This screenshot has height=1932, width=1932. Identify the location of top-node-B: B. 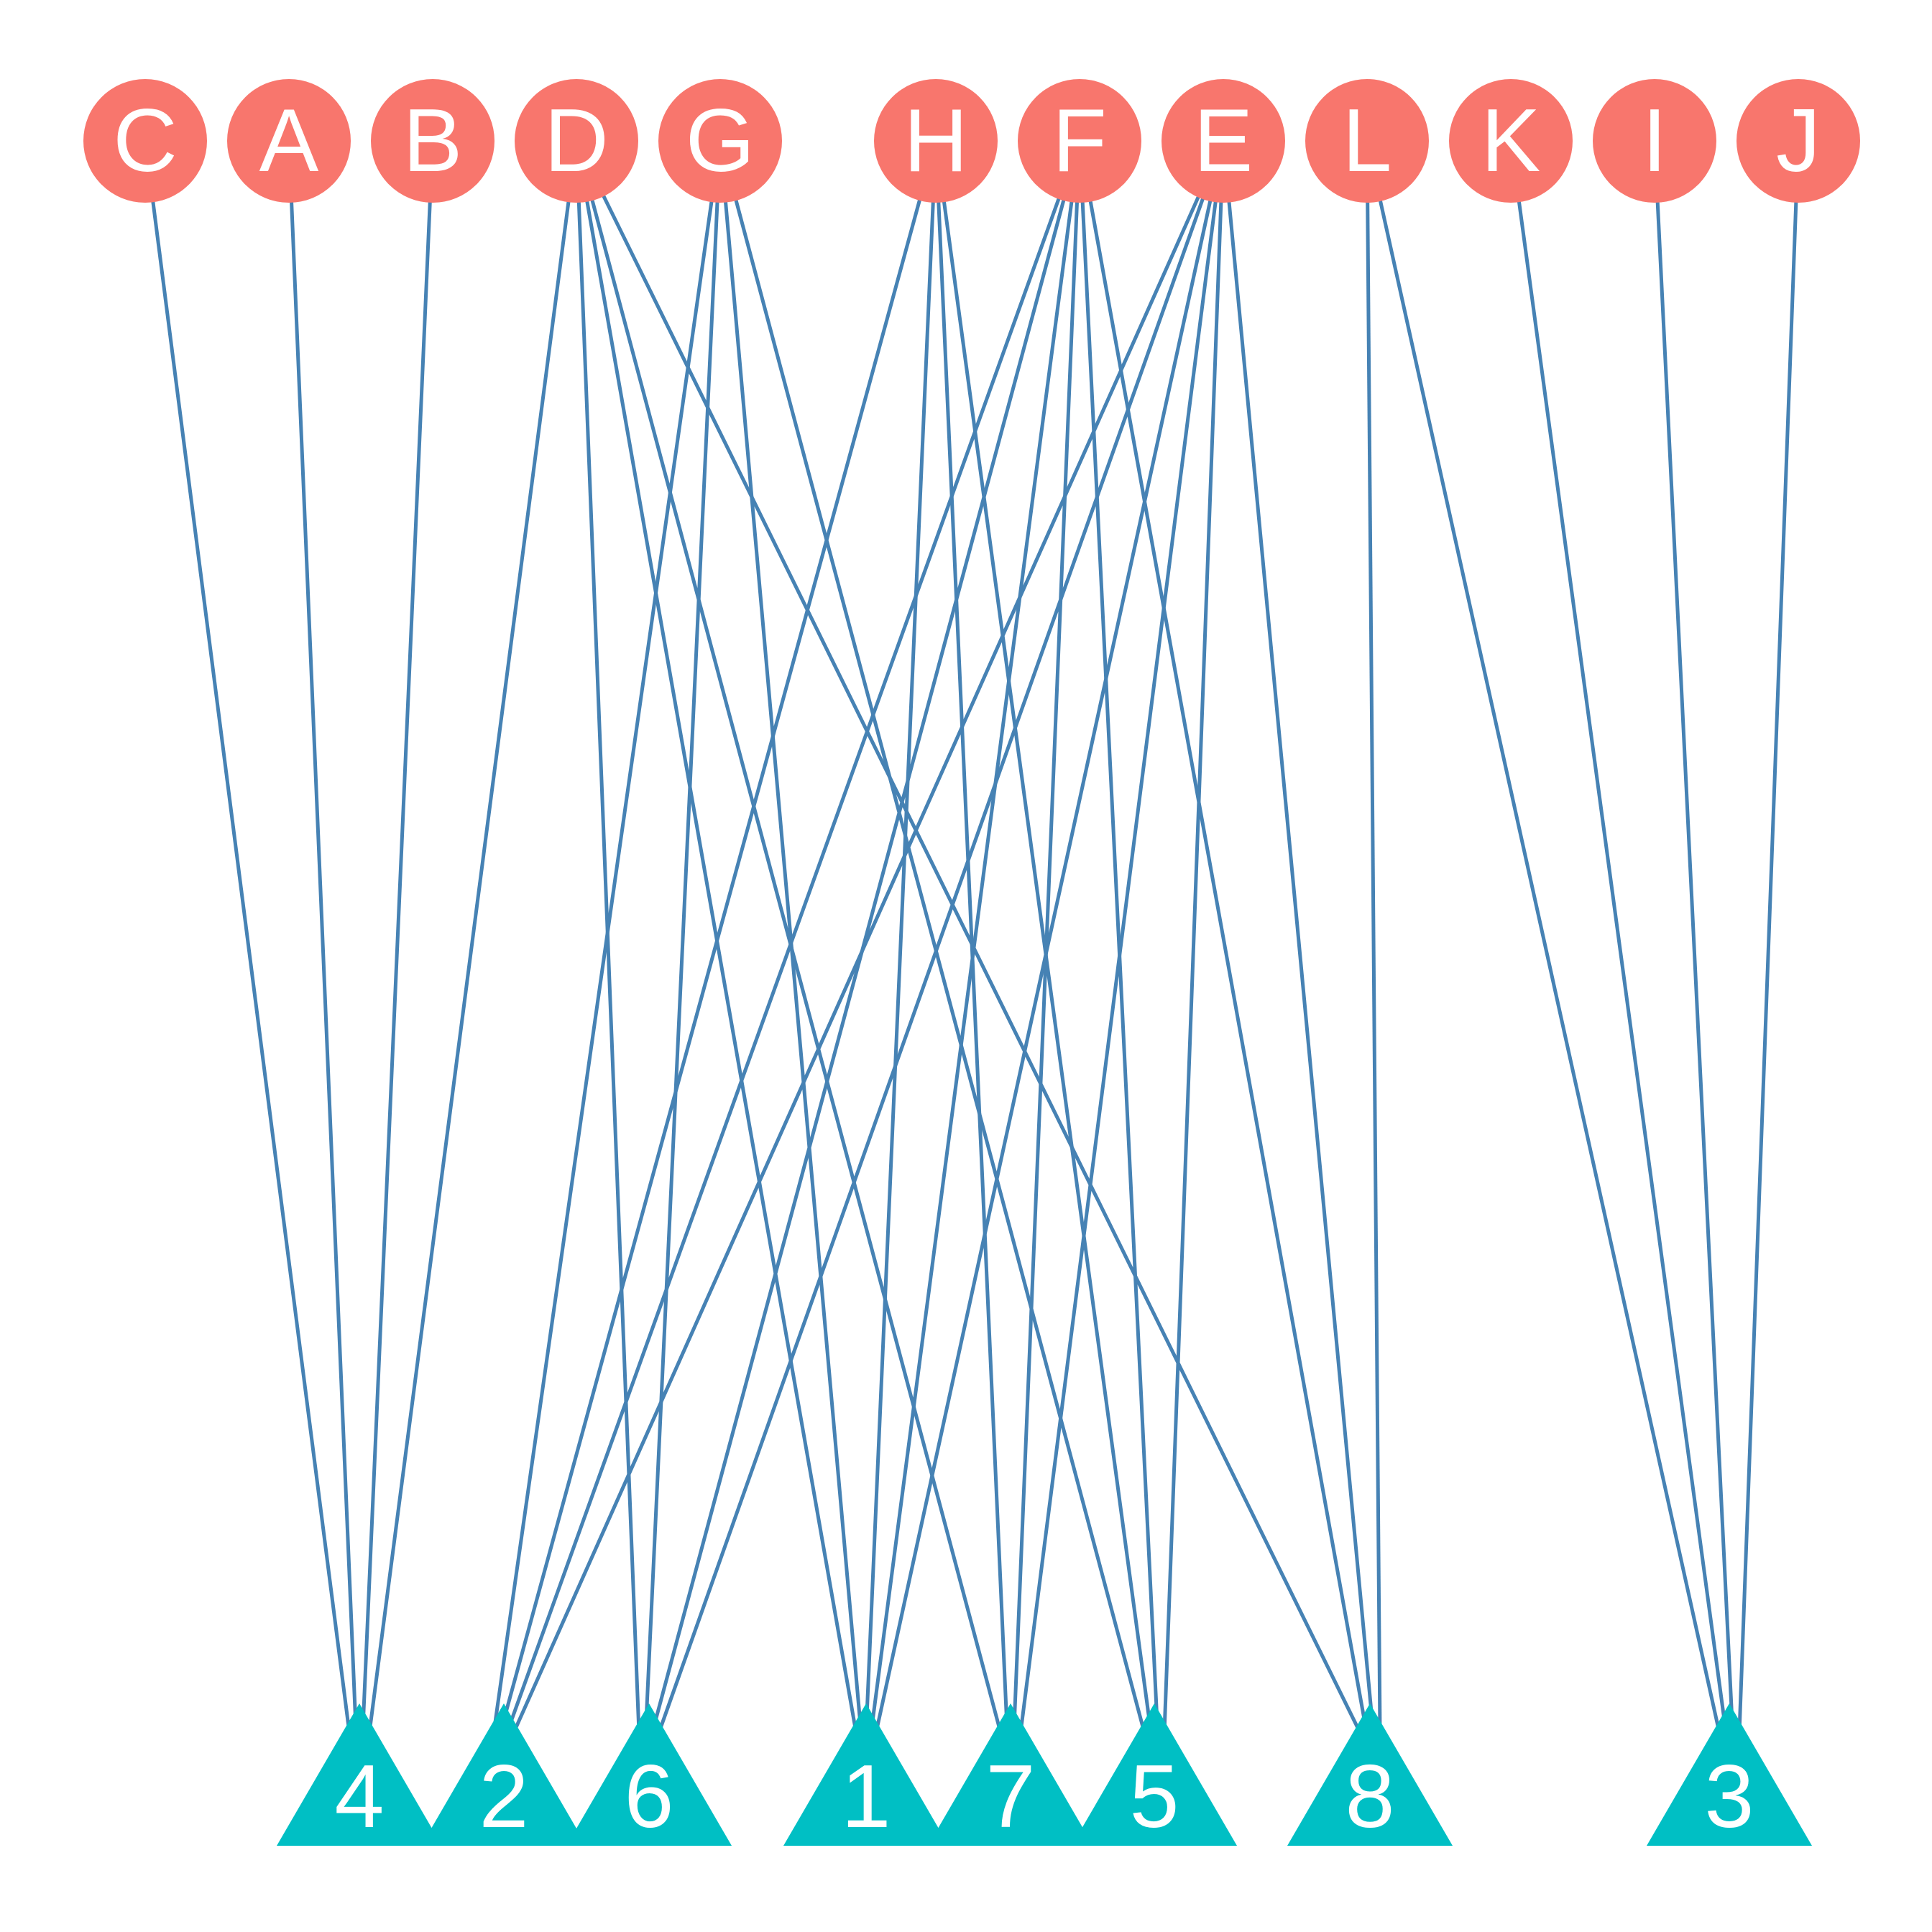
(432, 141).